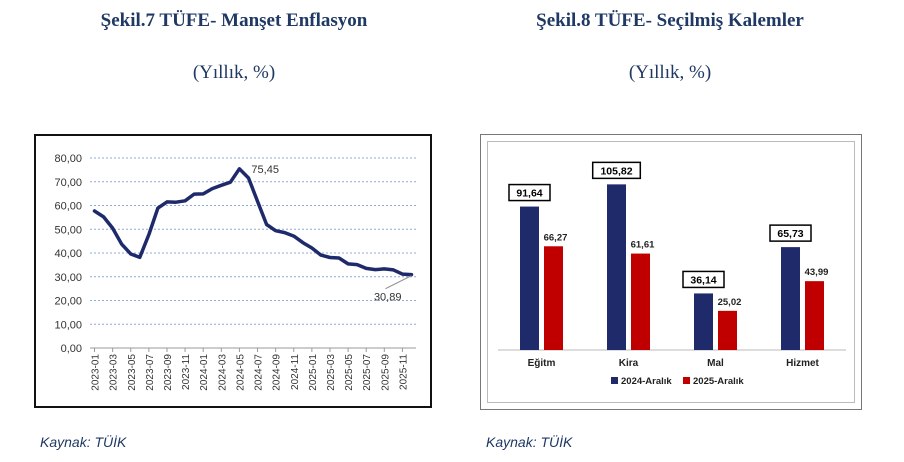 The image size is (904, 462). I want to click on data-label-2024: 105,82, so click(616, 171).